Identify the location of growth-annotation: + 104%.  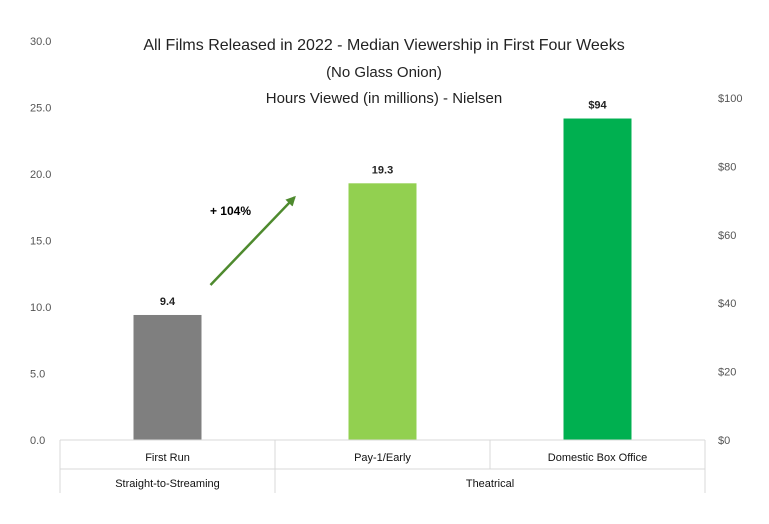
(252, 240).